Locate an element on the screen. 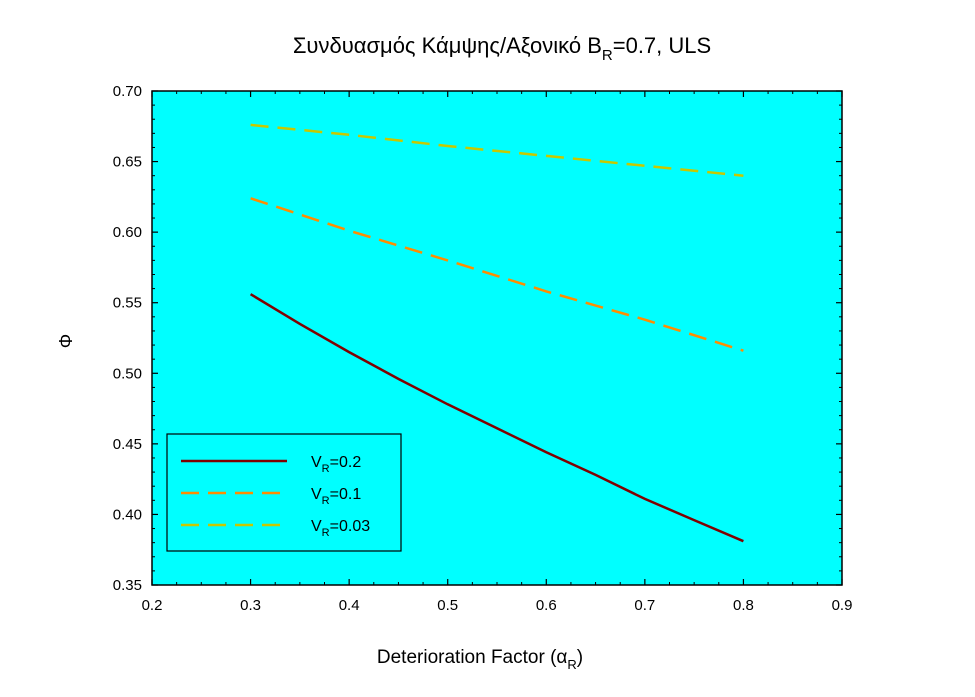 The image size is (975, 697). legend-label-2: VR=0.1 is located at coordinates (336, 496).